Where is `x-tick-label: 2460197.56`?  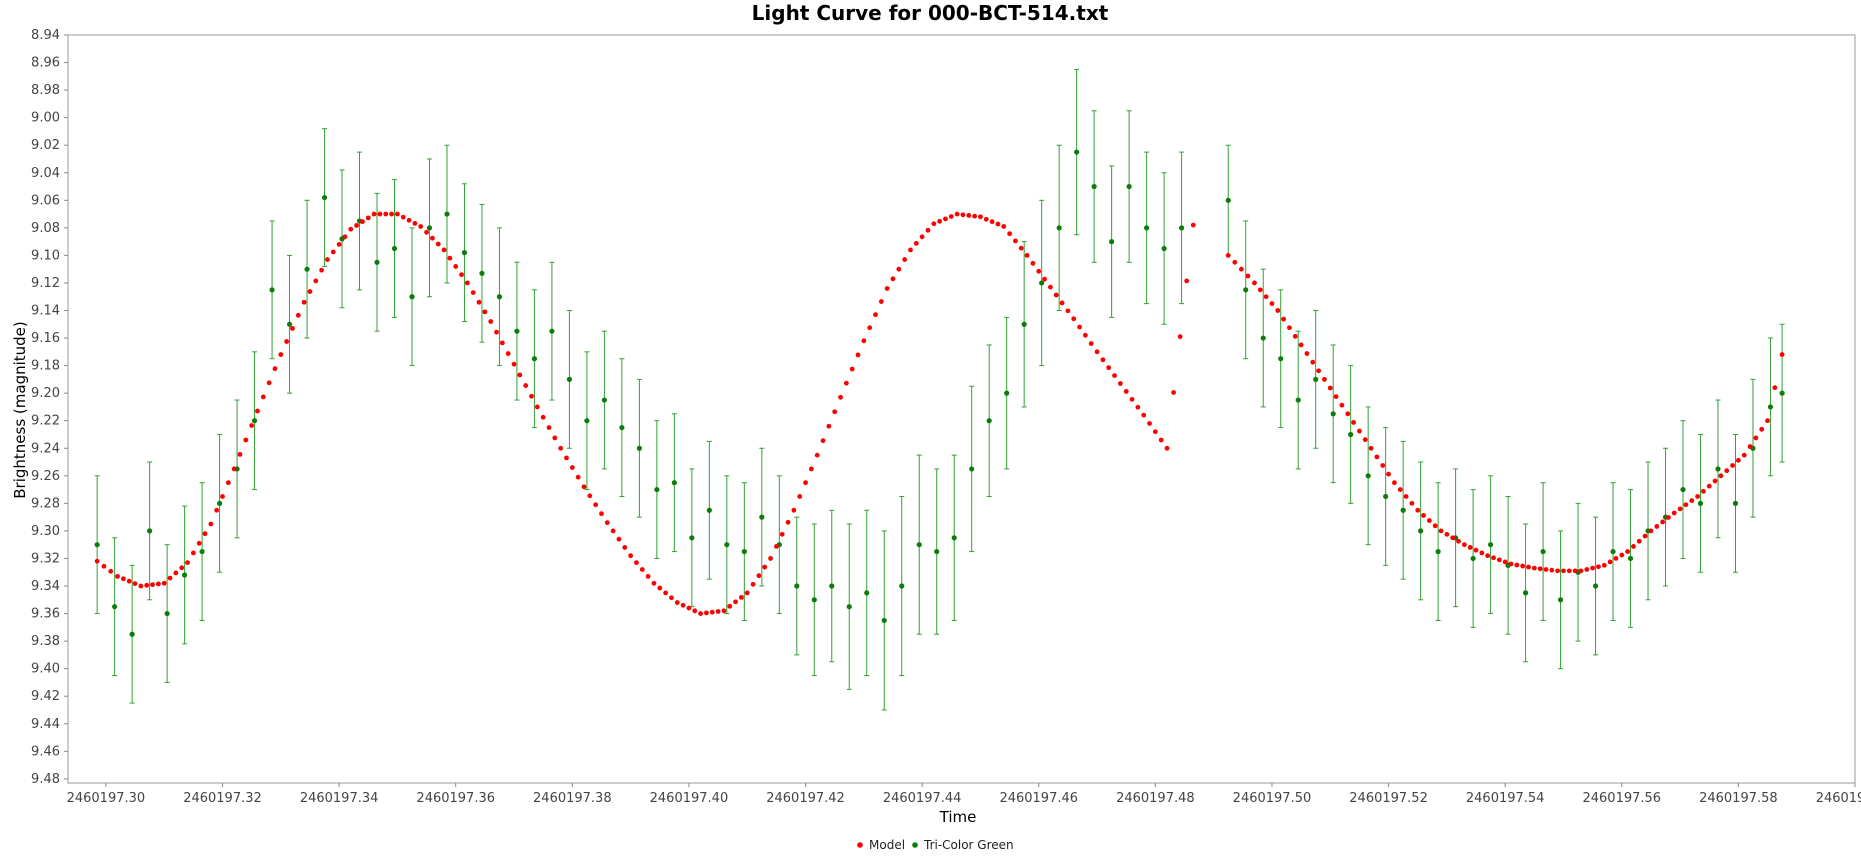
x-tick-label: 2460197.56 is located at coordinates (1621, 798).